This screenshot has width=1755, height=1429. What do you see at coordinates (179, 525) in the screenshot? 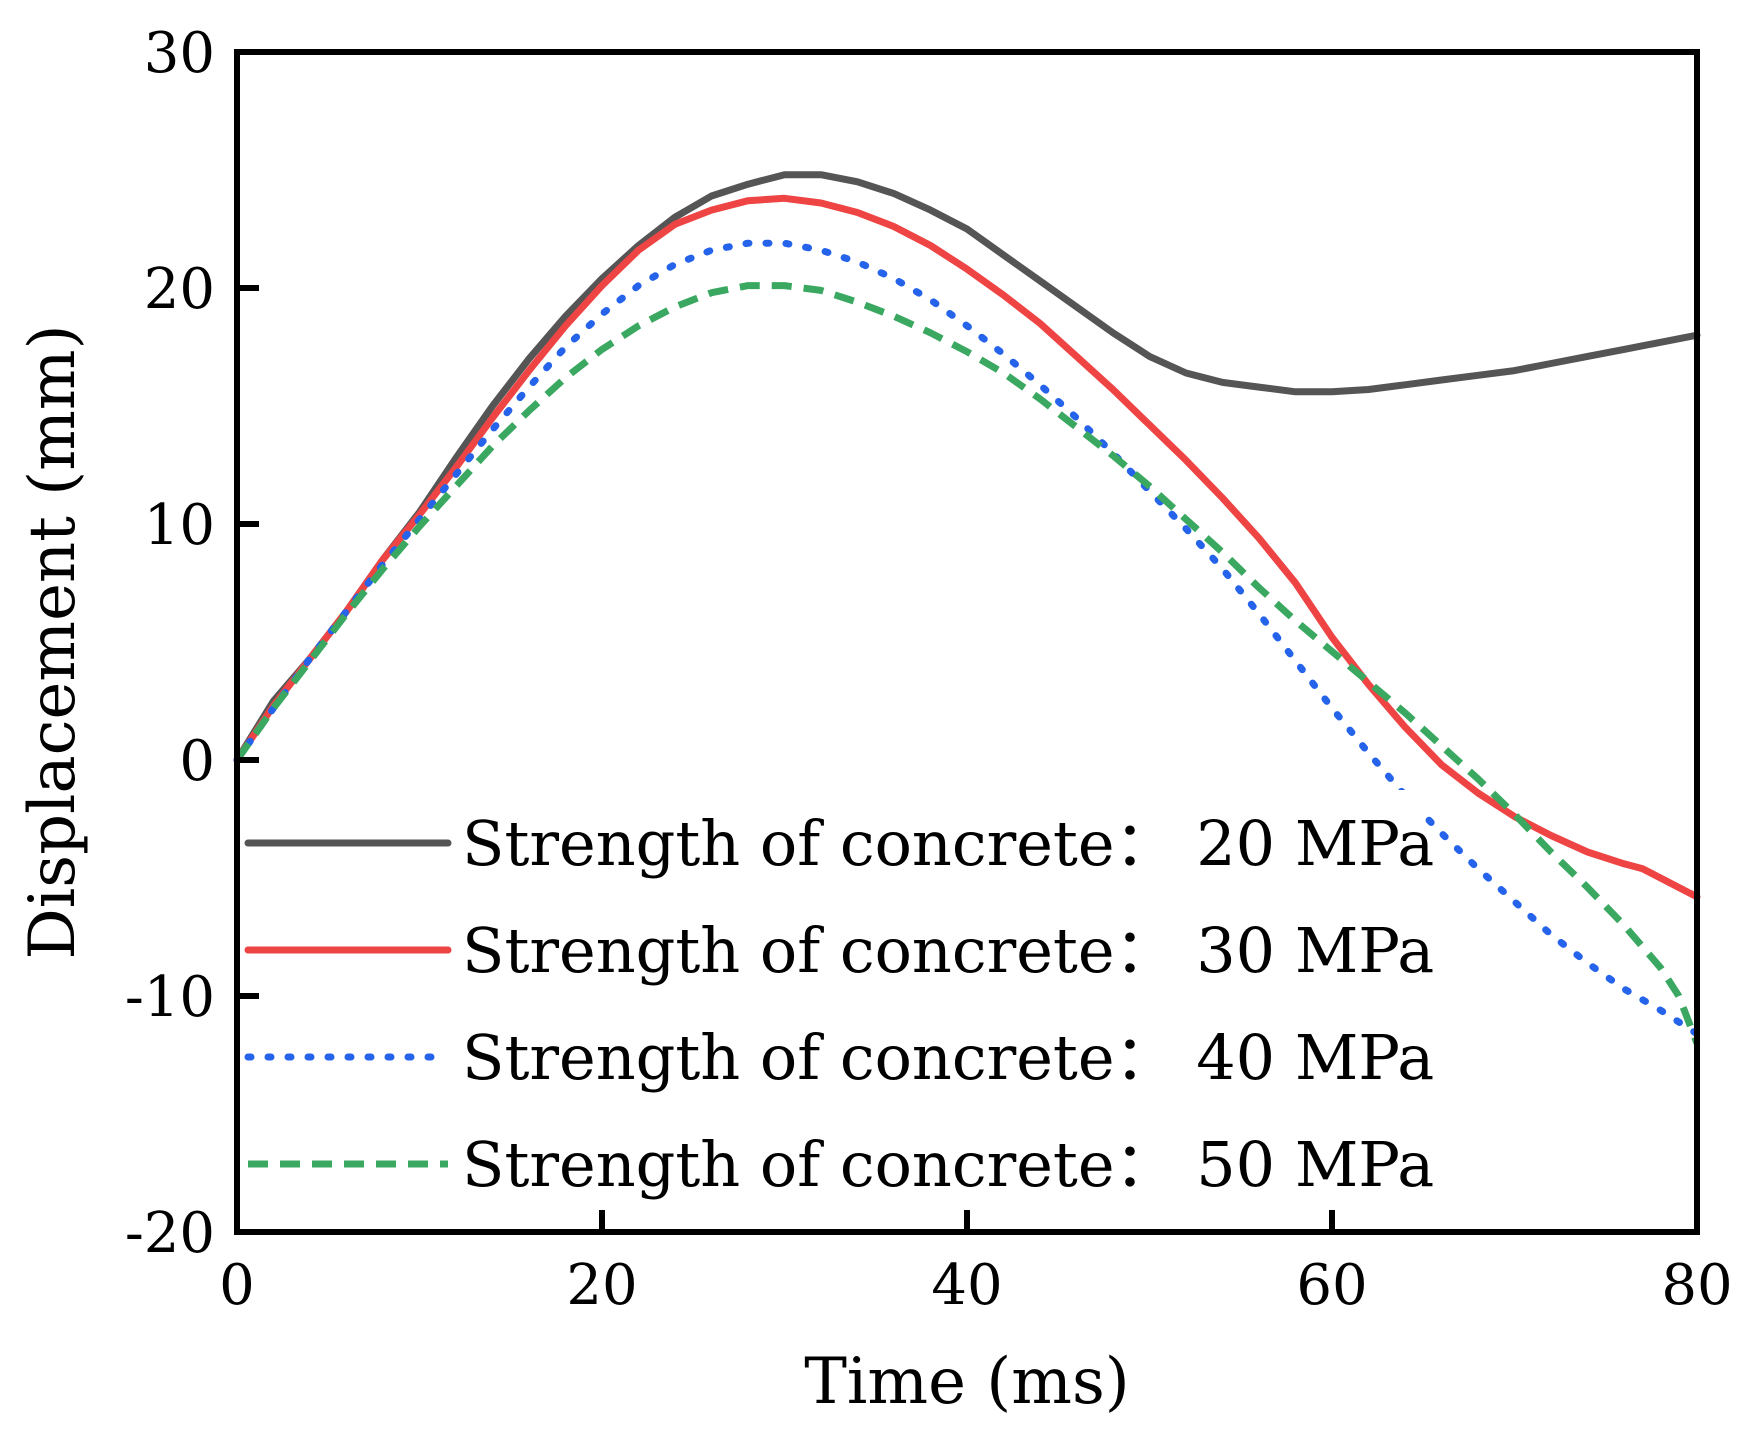
I see `y-tick-label: 10` at bounding box center [179, 525].